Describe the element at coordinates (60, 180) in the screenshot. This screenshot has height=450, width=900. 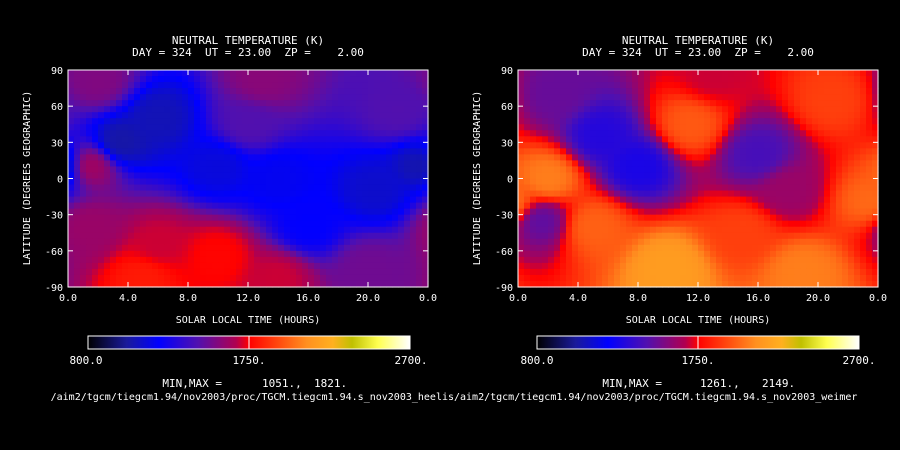
I see `y-tick-label: 0` at that location.